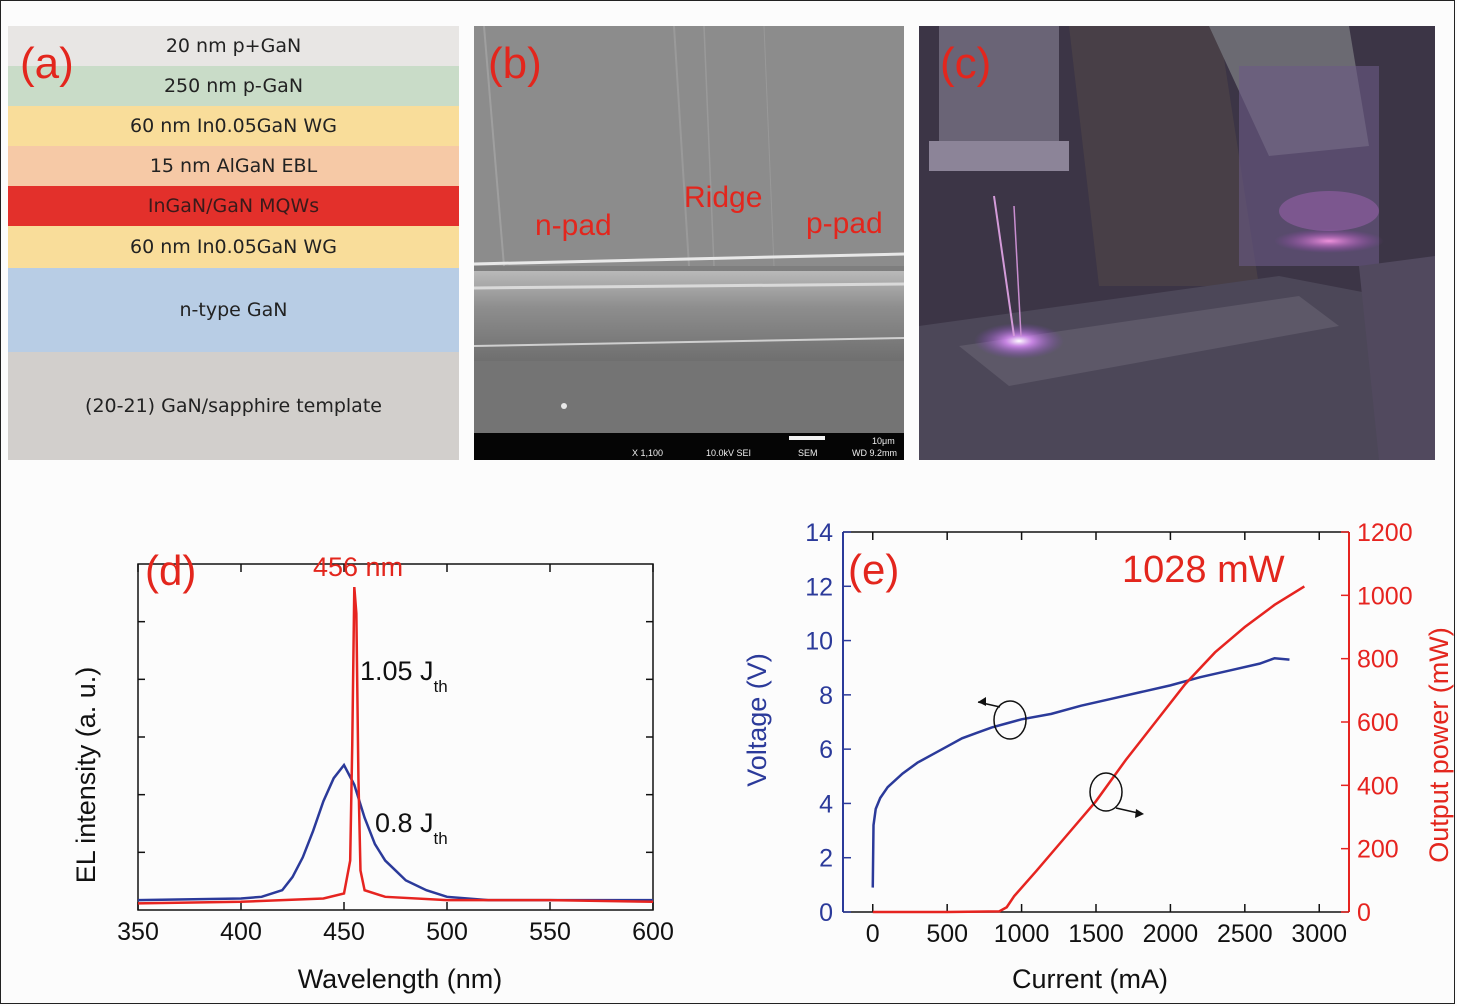 This screenshot has height=1006, width=1457. Describe the element at coordinates (515, 63) in the screenshot. I see `panel-b-label: (b)` at that location.